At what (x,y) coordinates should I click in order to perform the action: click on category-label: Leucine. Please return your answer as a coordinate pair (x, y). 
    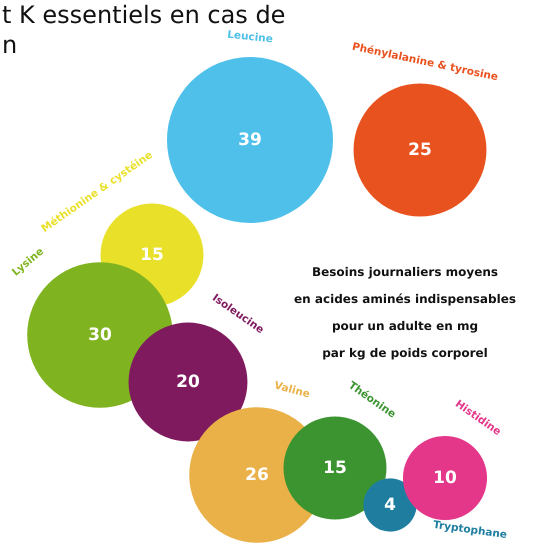
    Looking at the image, I should click on (250, 37).